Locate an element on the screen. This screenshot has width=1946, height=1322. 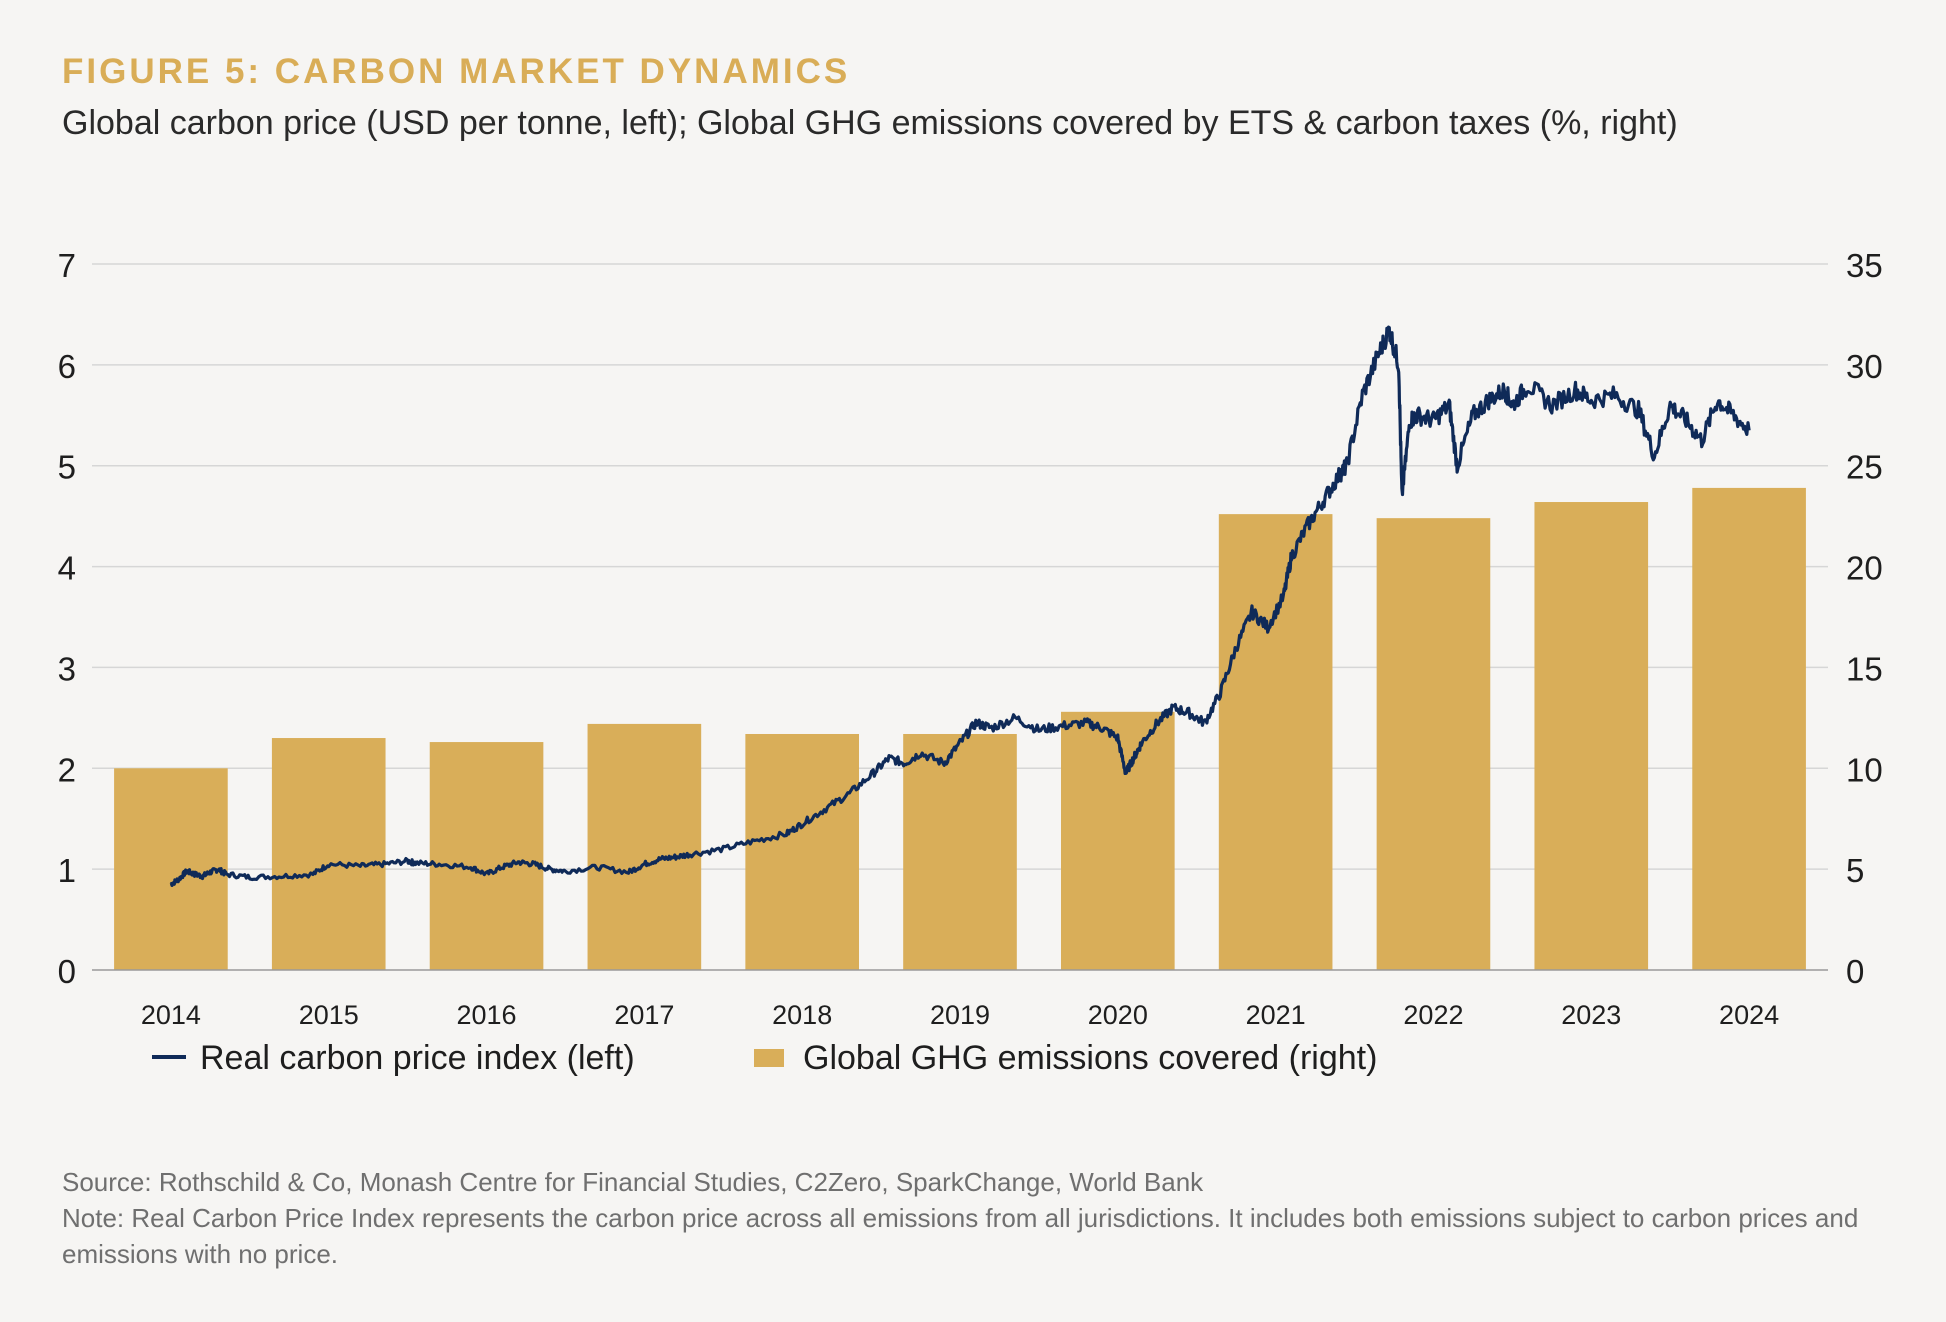
left-tick-label: 7 is located at coordinates (67, 265).